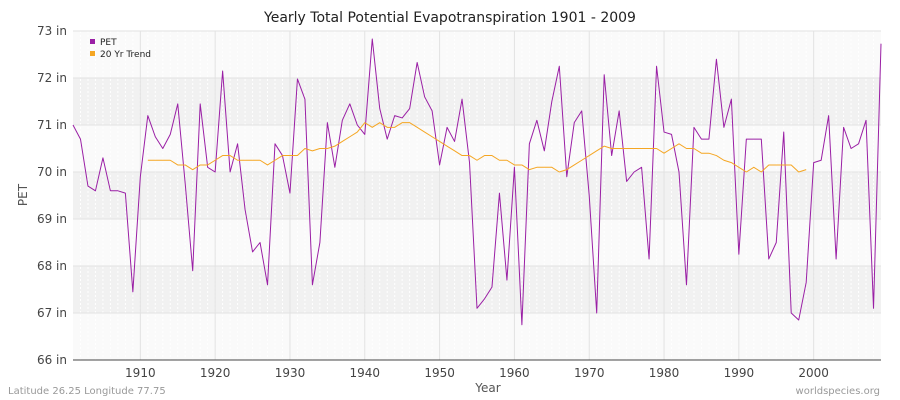 The height and width of the screenshot is (400, 900). Describe the element at coordinates (23, 194) in the screenshot. I see `y-axis-title: PET` at that location.